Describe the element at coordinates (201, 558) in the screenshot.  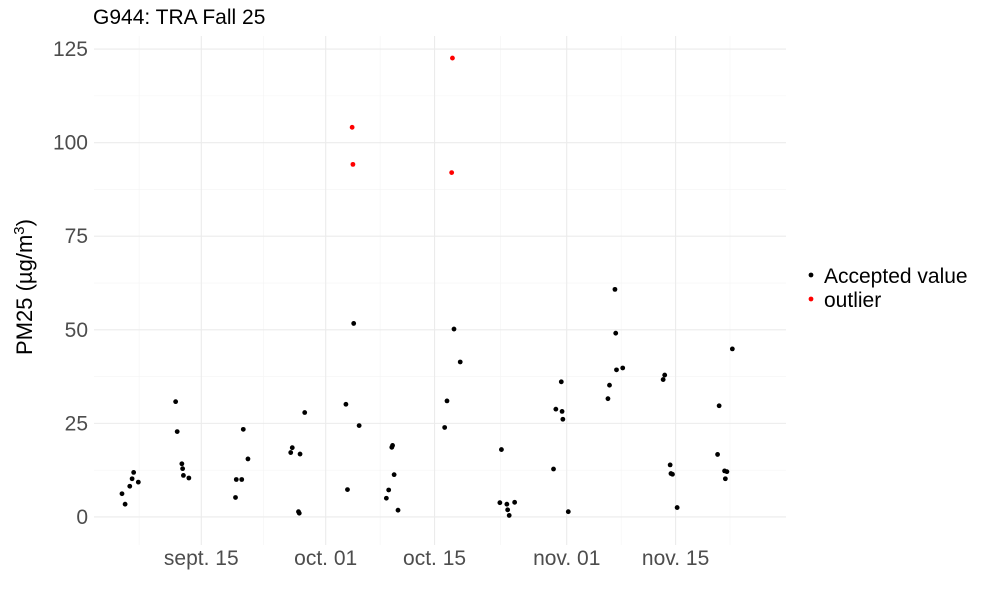
I see `x-tick-label: sept. 15` at that location.